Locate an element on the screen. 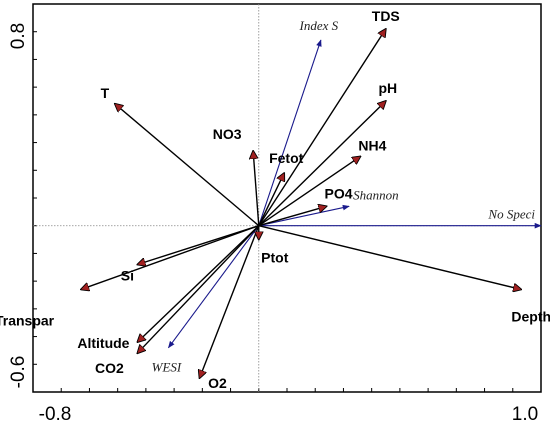 This screenshot has height=427, width=550. species-label-wesi: WESI is located at coordinates (167, 367).